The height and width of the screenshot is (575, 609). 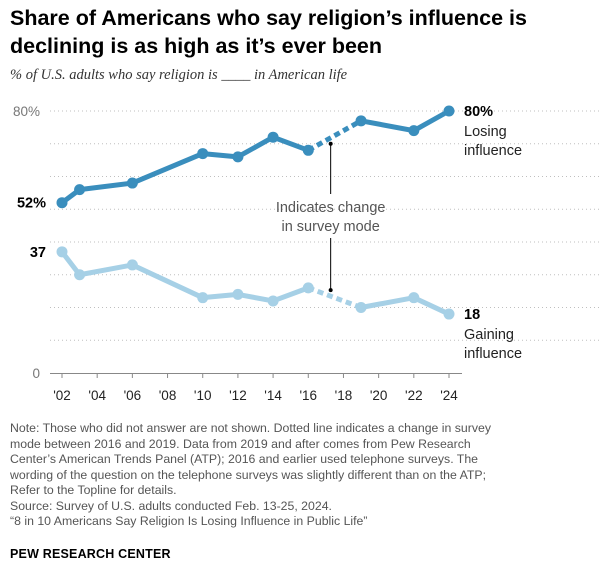 I want to click on x-tick-label: '12, so click(x=238, y=395).